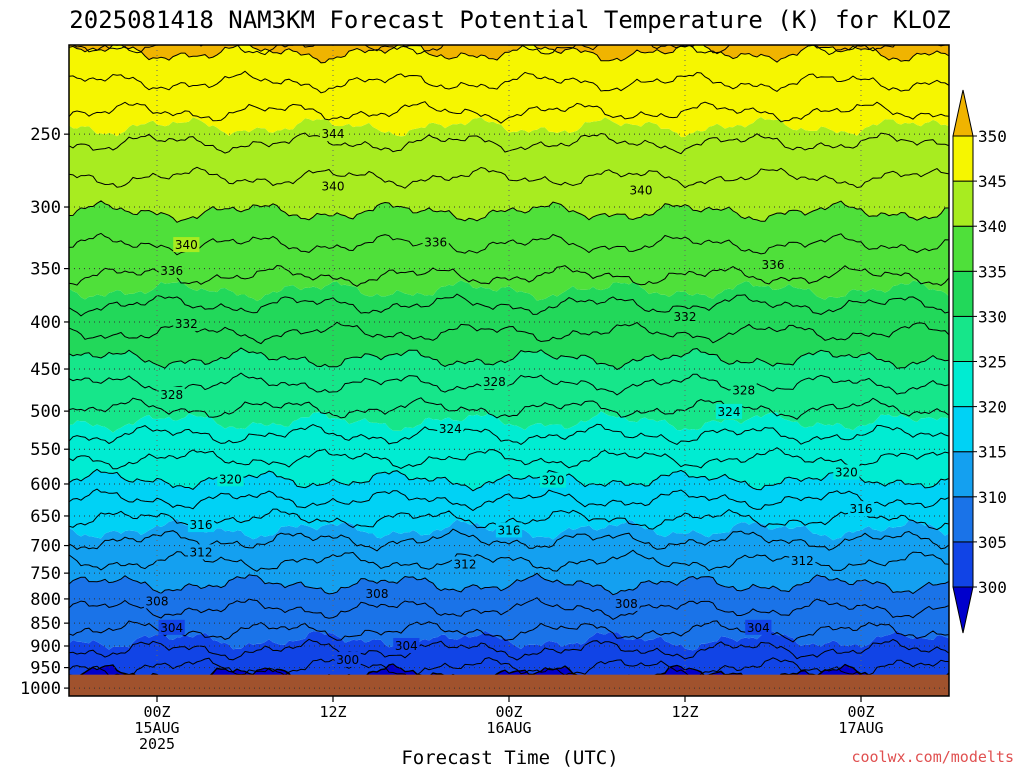  I want to click on colorbar-tick-label: 345, so click(992, 181).